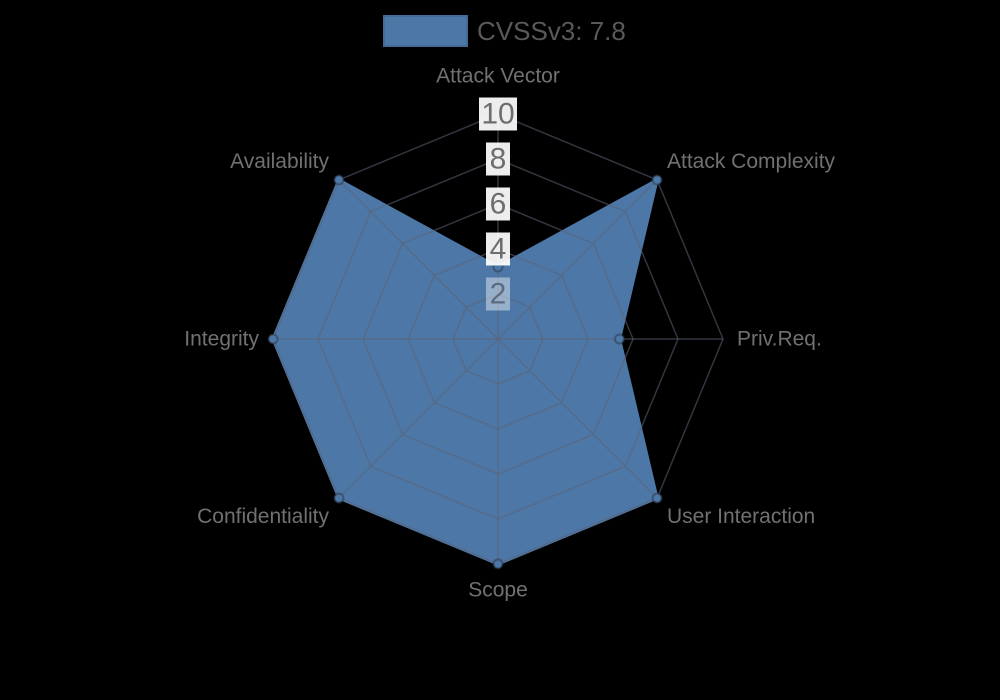  Describe the element at coordinates (221, 339) in the screenshot. I see `axis-label-integrity: Integrity` at that location.